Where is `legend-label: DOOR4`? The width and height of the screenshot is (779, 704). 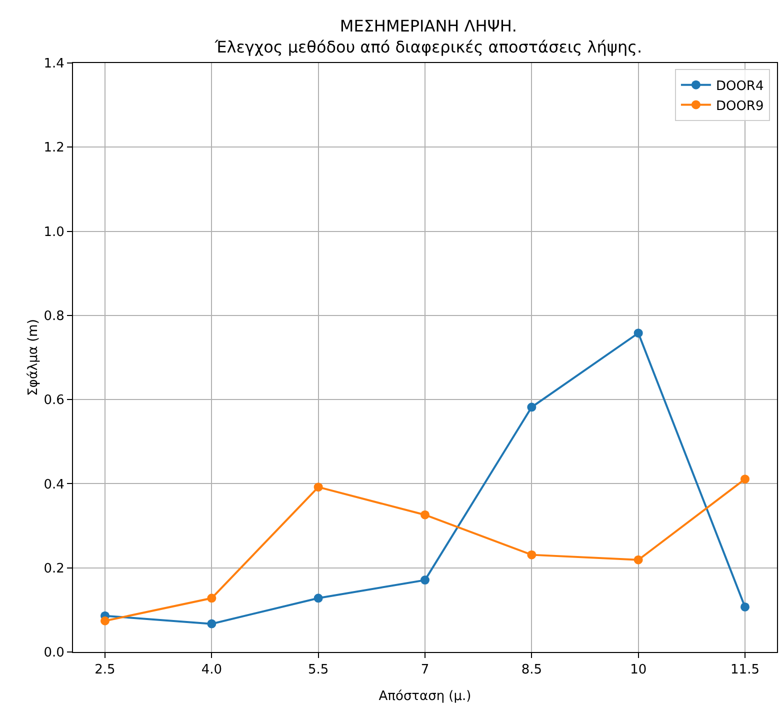
legend-label: DOOR4 is located at coordinates (740, 86).